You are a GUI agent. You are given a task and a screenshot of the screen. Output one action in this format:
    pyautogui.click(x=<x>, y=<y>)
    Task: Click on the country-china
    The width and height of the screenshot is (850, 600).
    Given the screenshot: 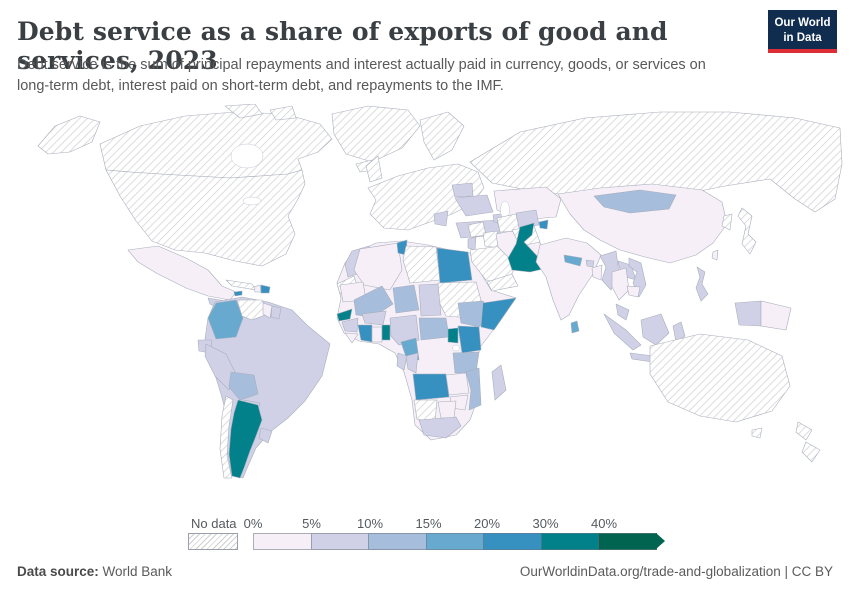 What is the action you would take?
    pyautogui.click(x=642, y=223)
    